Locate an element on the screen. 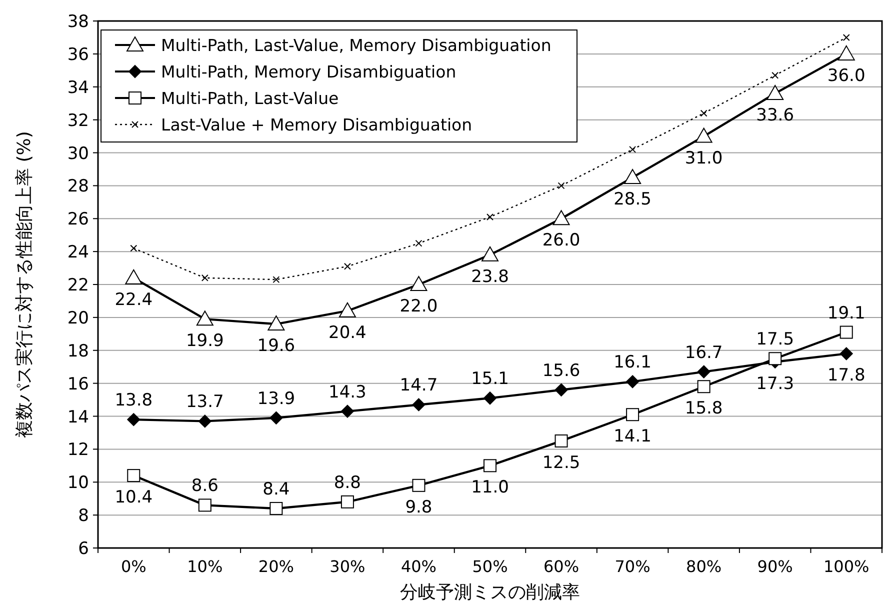  data-label: 19.1 is located at coordinates (846, 313).